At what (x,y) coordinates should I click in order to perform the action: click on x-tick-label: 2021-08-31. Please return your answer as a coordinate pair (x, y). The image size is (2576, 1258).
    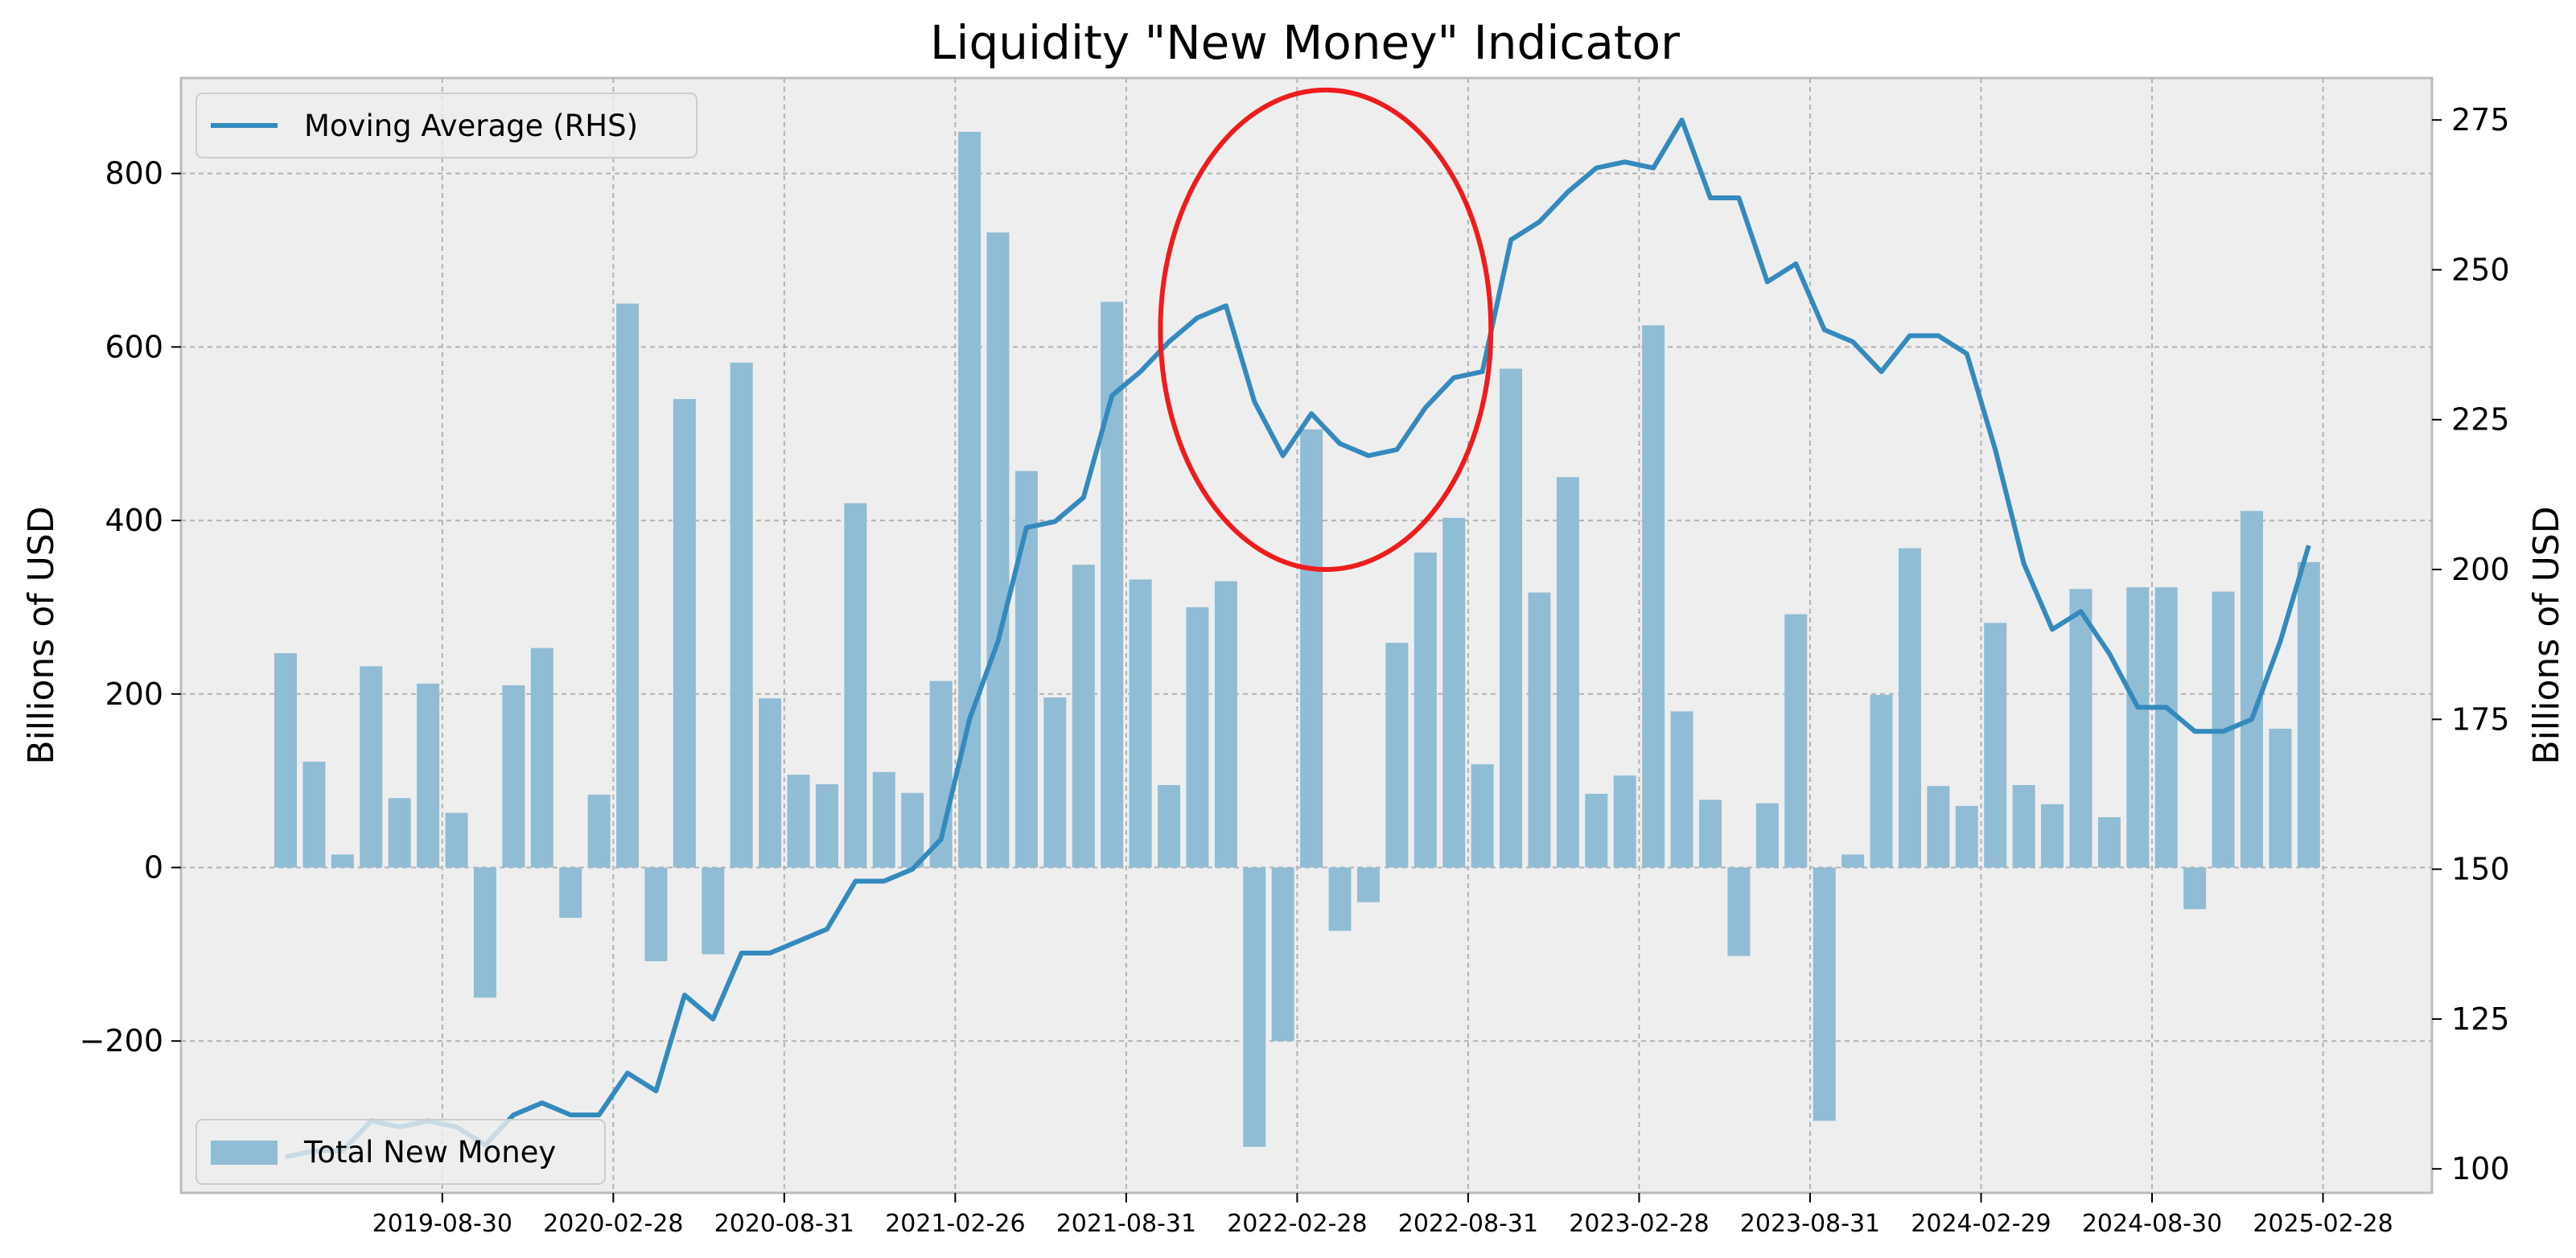
    Looking at the image, I should click on (1126, 1224).